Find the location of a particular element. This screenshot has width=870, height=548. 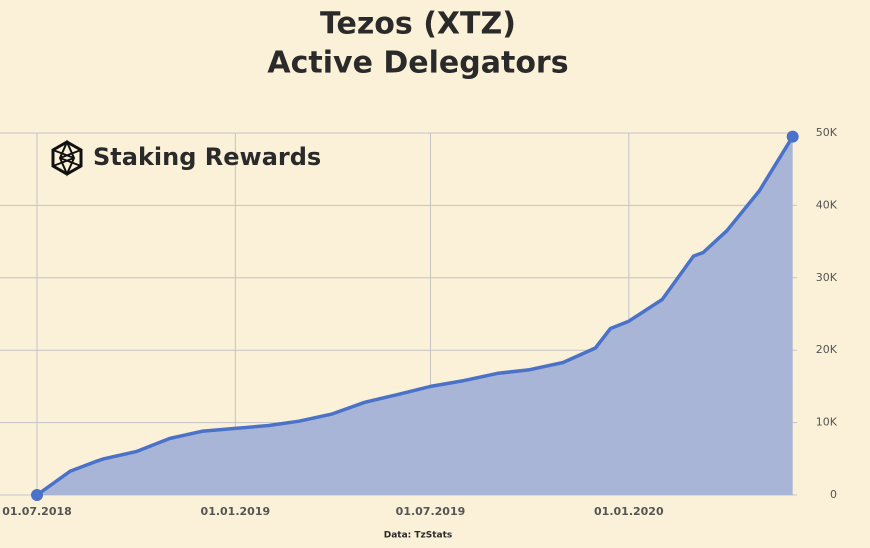

y-tick-label: 50K is located at coordinates (827, 132).